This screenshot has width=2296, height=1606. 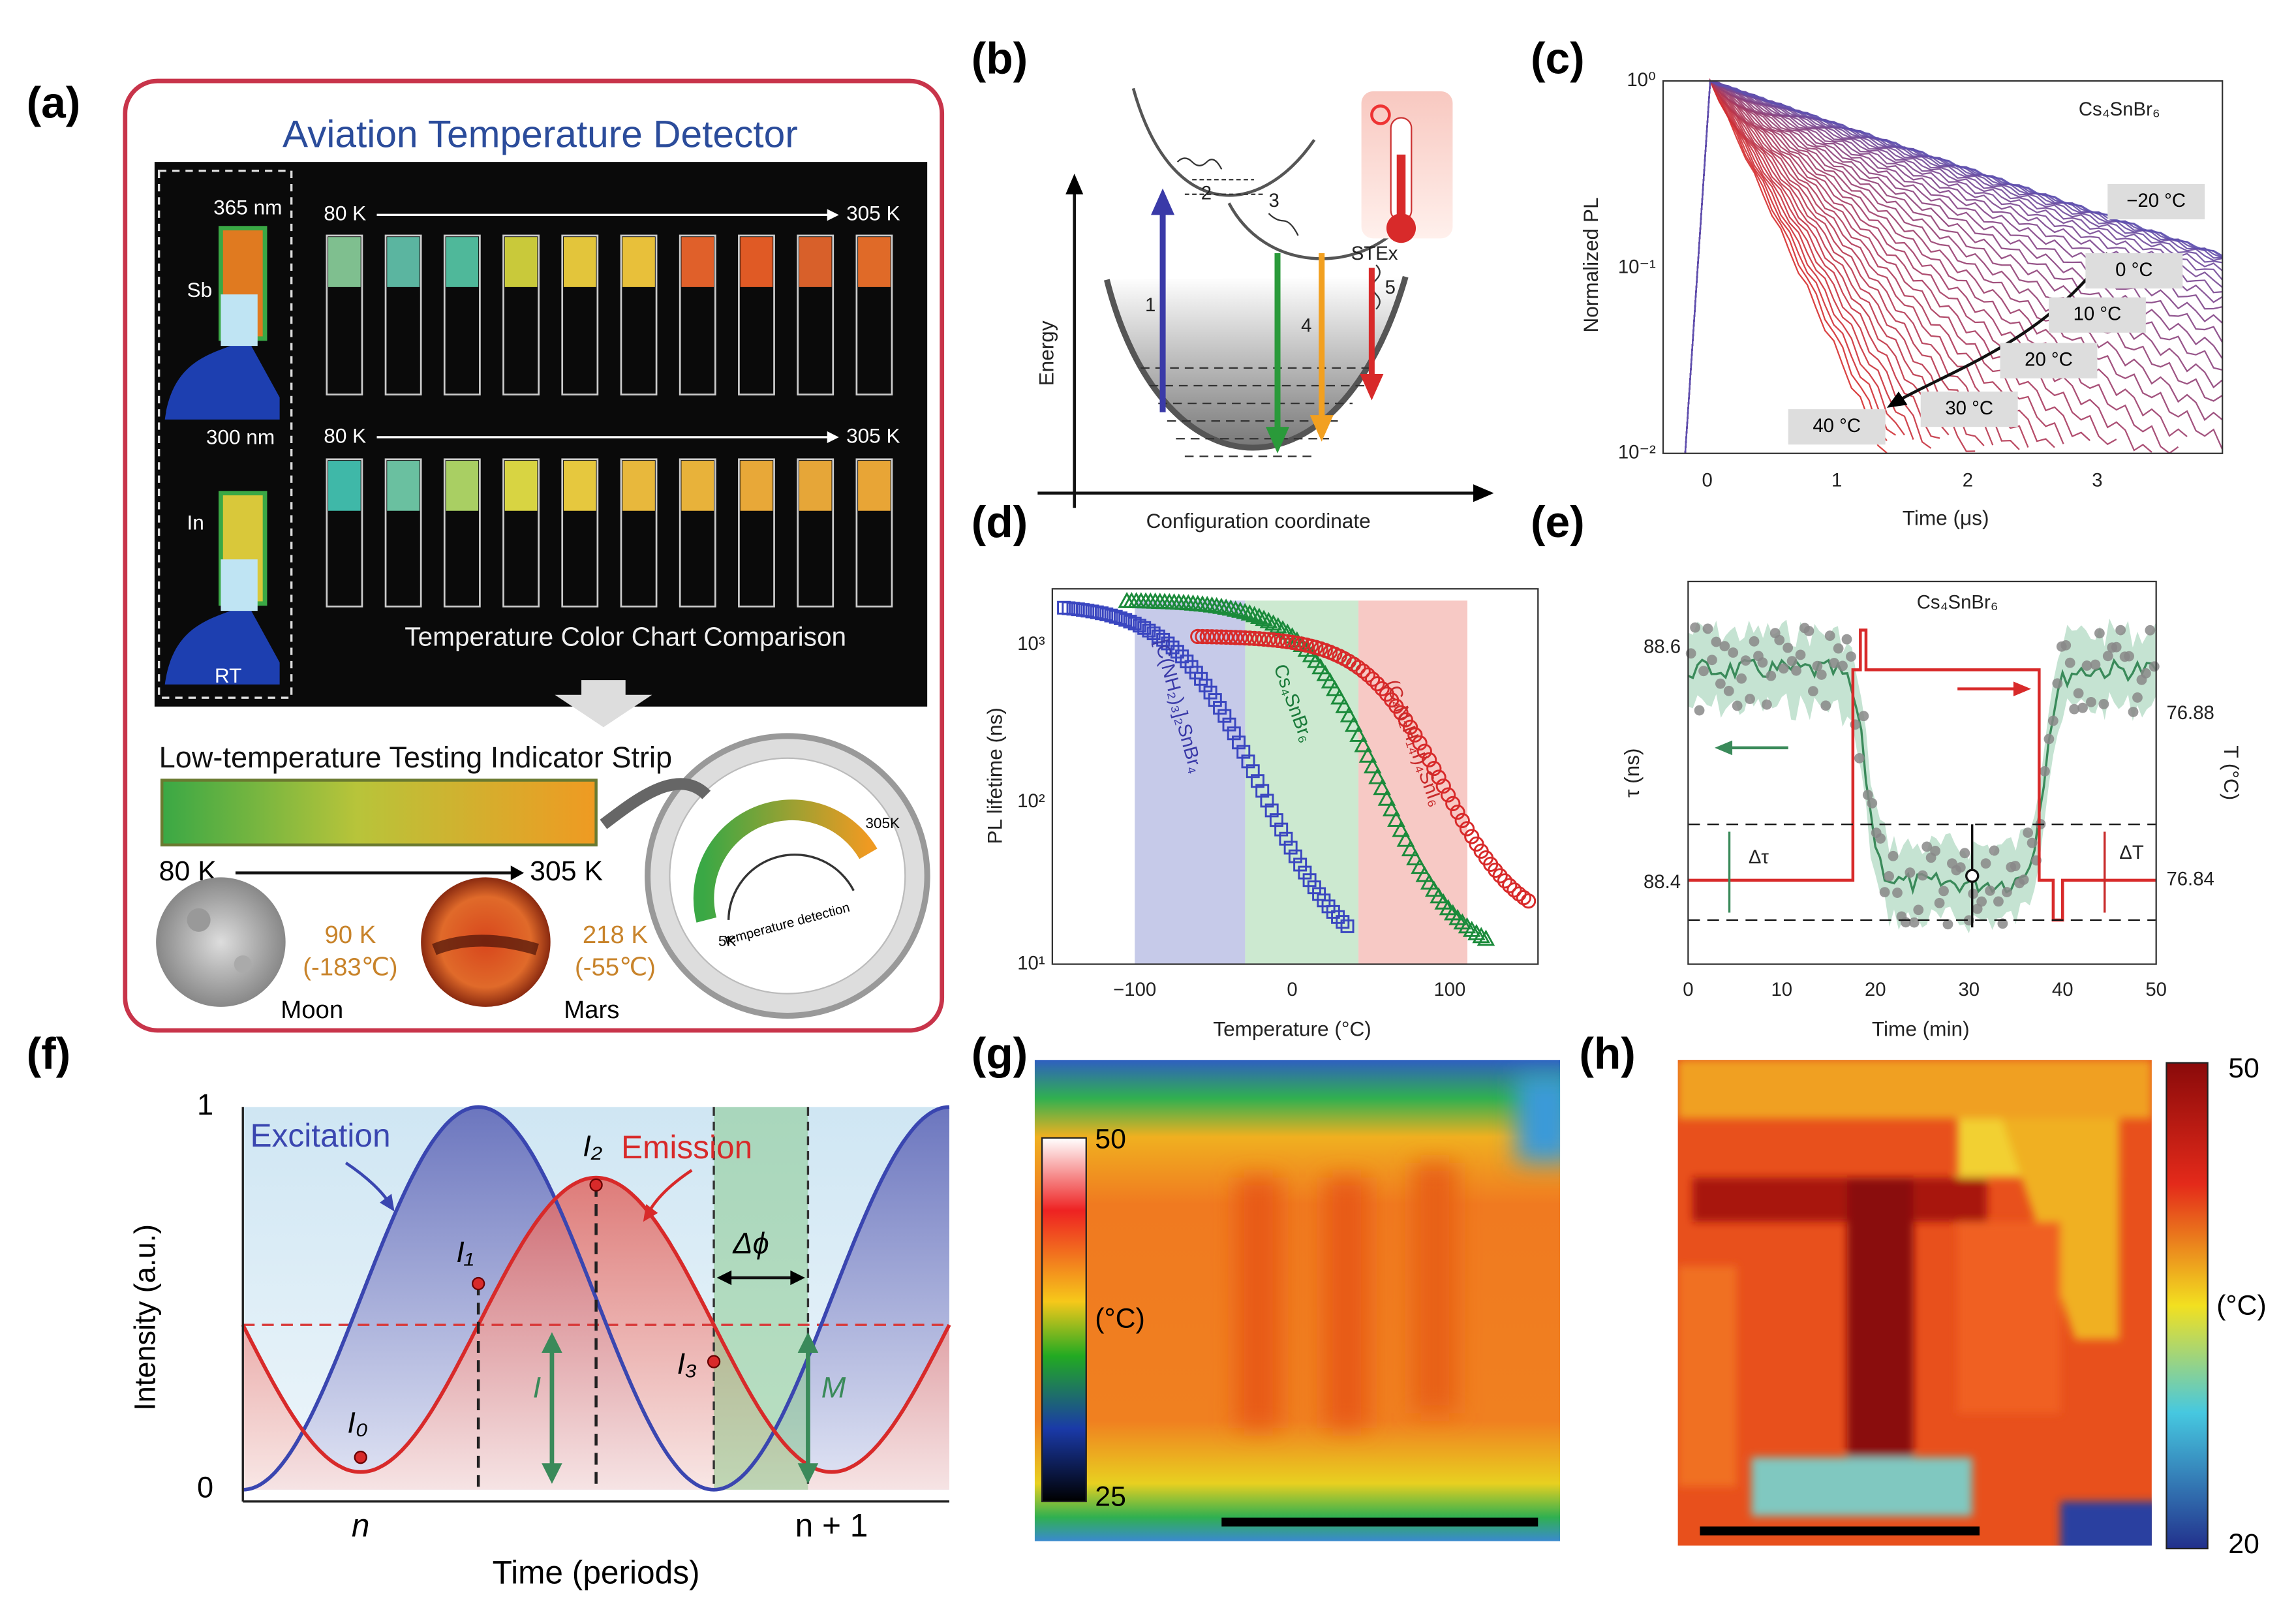 I want to click on label: 0, so click(x=205, y=1487).